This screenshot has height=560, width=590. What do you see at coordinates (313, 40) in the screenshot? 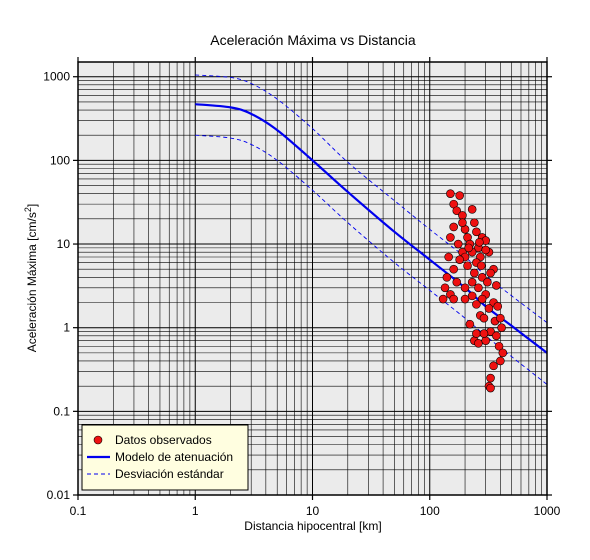
I see `chart-title: Aceleración Máxima vs Distancia` at bounding box center [313, 40].